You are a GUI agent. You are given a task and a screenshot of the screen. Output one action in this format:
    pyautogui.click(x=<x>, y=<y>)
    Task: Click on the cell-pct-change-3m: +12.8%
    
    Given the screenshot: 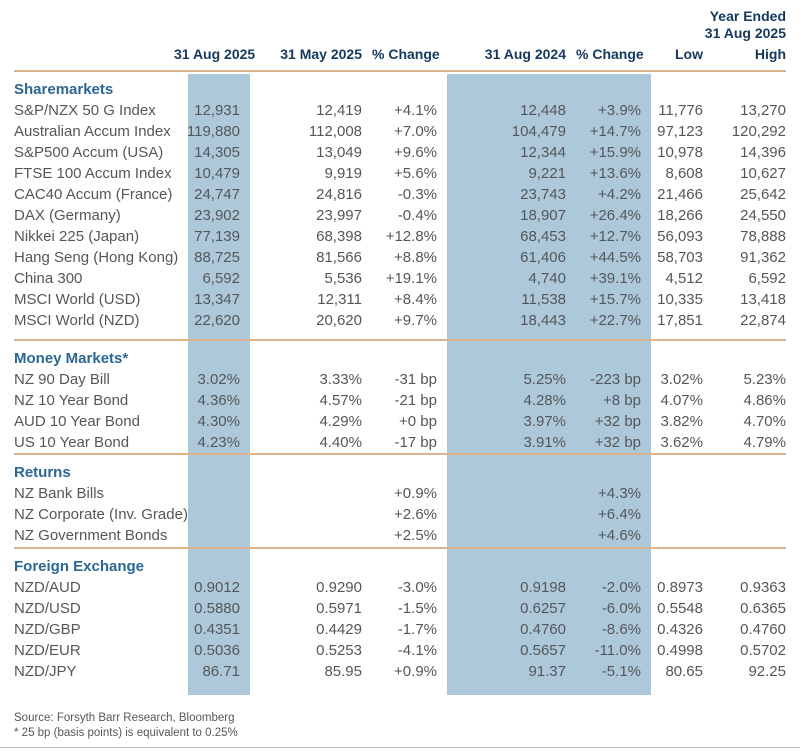 What is the action you would take?
    pyautogui.click(x=411, y=236)
    